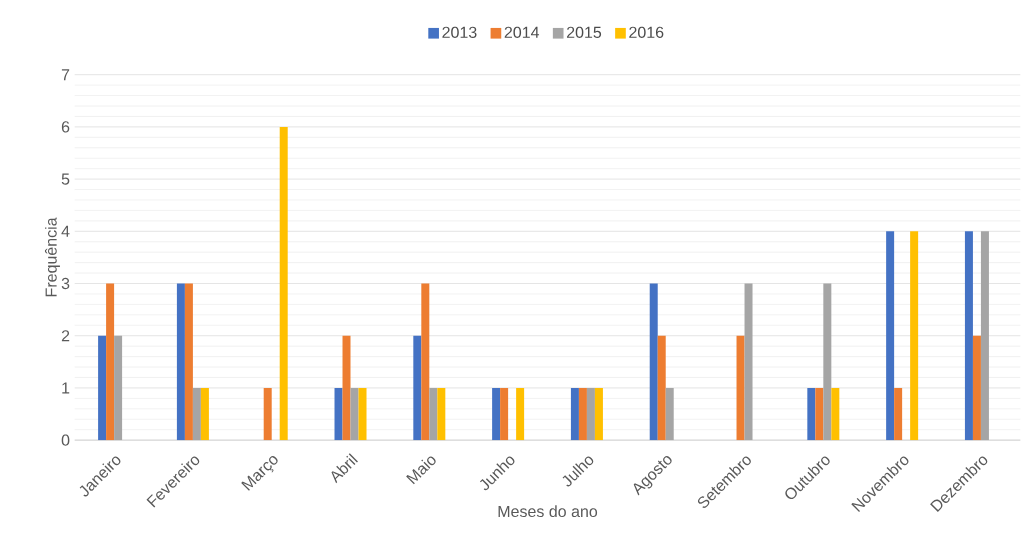  I want to click on y-tick-label: 0, so click(65, 440).